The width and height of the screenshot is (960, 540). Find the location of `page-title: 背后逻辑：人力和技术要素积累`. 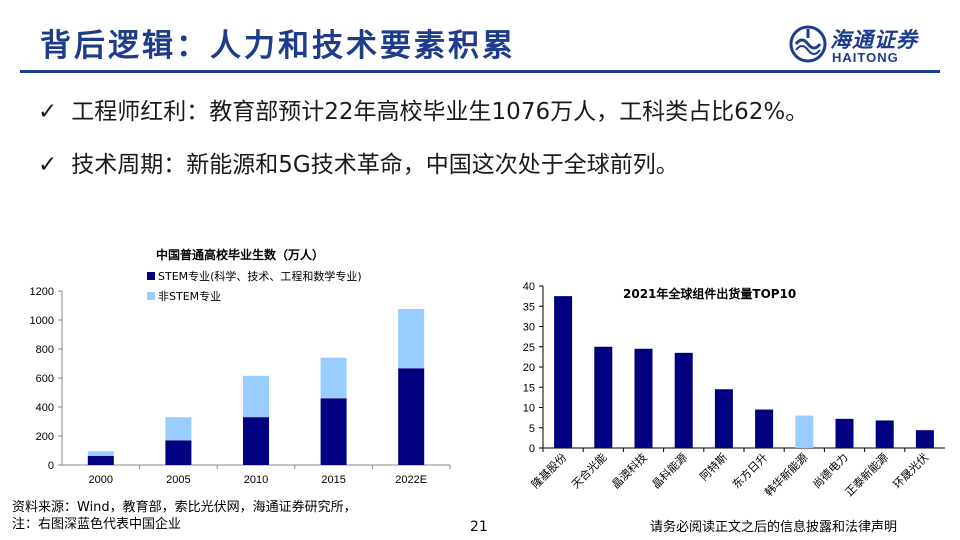

page-title: 背后逻辑：人力和技术要素积累 is located at coordinates (278, 46).